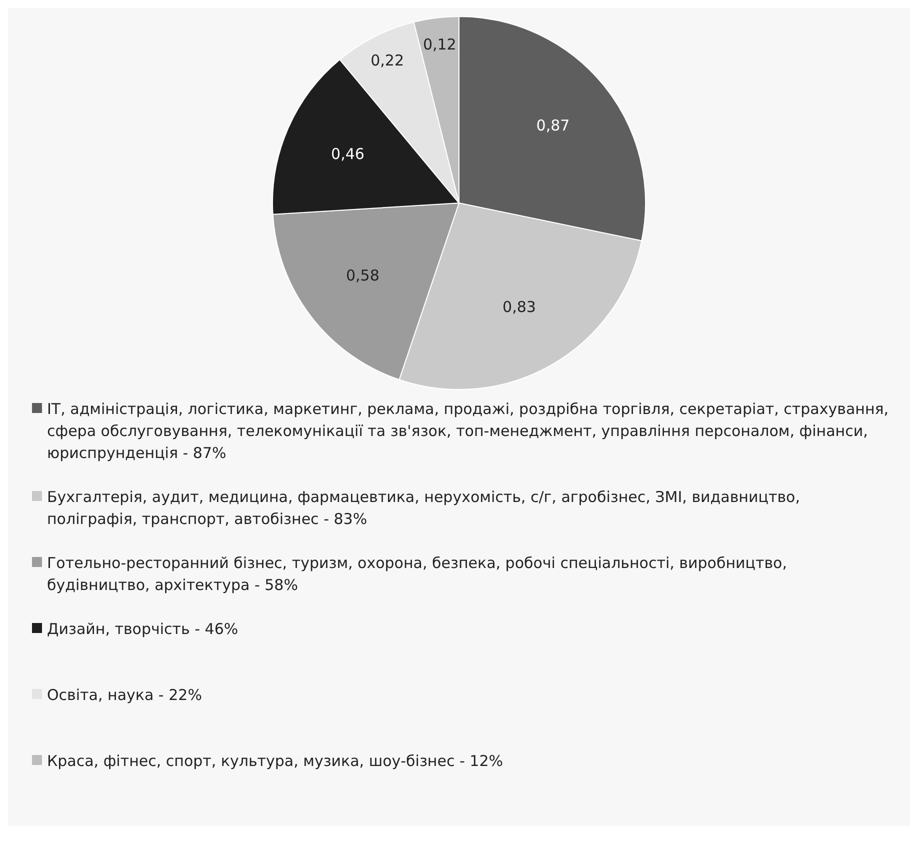  What do you see at coordinates (553, 125) in the screenshot?
I see `data-label: 0,87` at bounding box center [553, 125].